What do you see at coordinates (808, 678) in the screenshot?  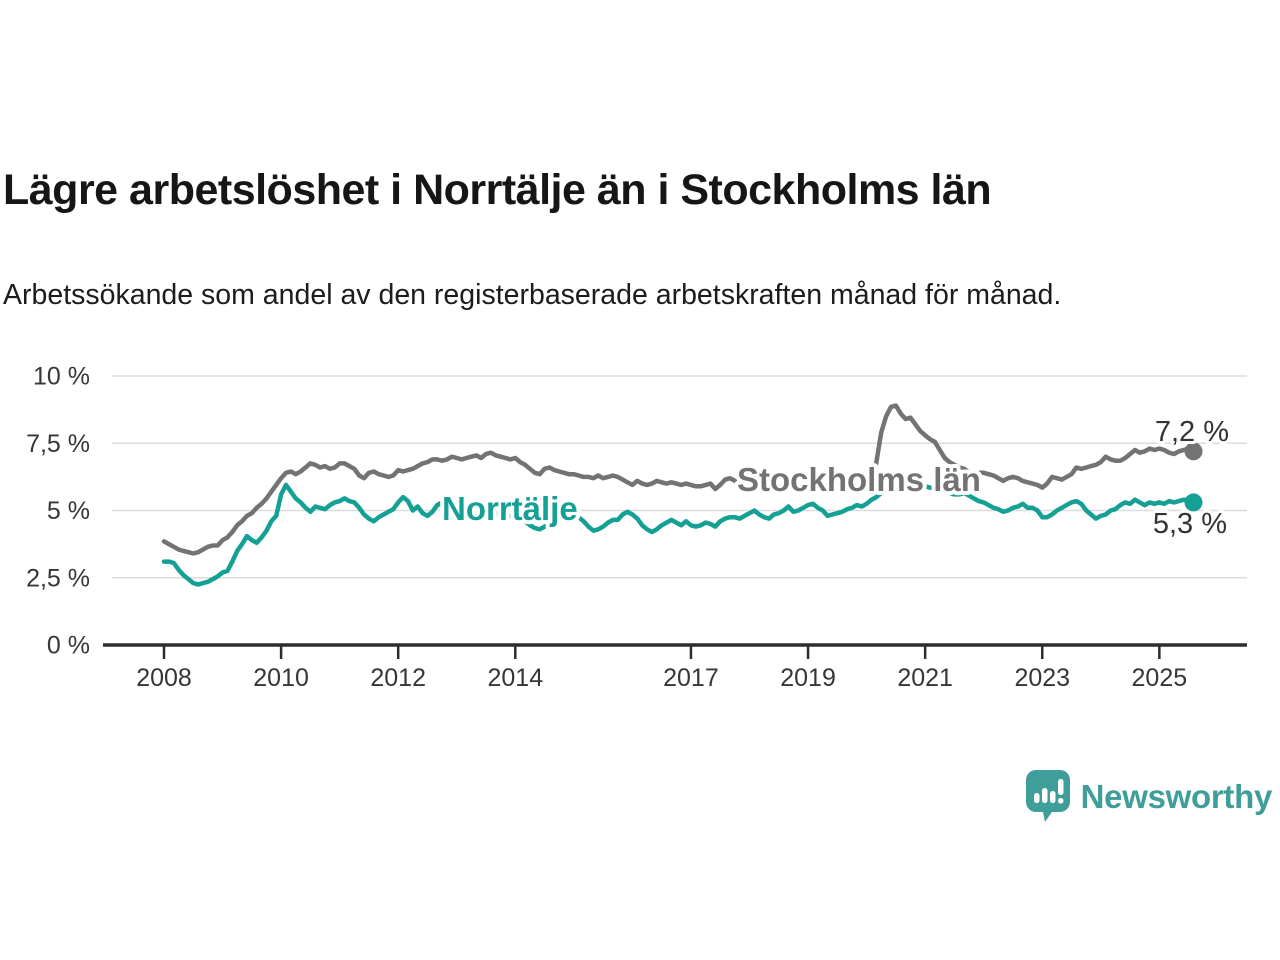 I see `x-axis-label: 2019` at bounding box center [808, 678].